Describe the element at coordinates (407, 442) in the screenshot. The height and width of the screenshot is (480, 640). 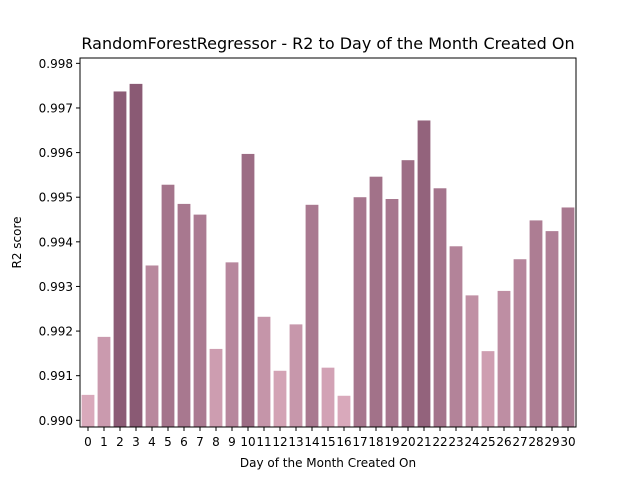
I see `x-tick-label: 20` at that location.